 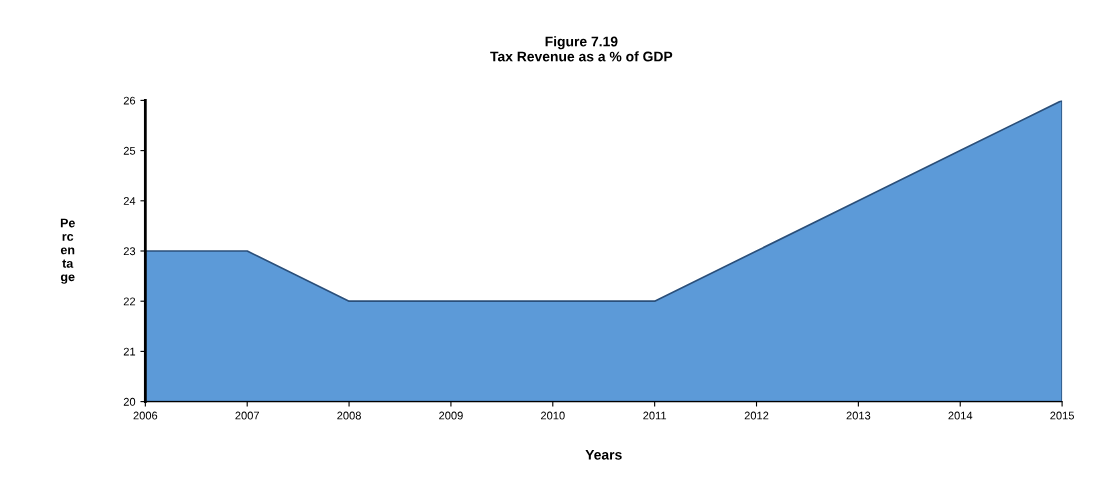 What do you see at coordinates (129, 351) in the screenshot?
I see `y-tick-label: 21` at bounding box center [129, 351].